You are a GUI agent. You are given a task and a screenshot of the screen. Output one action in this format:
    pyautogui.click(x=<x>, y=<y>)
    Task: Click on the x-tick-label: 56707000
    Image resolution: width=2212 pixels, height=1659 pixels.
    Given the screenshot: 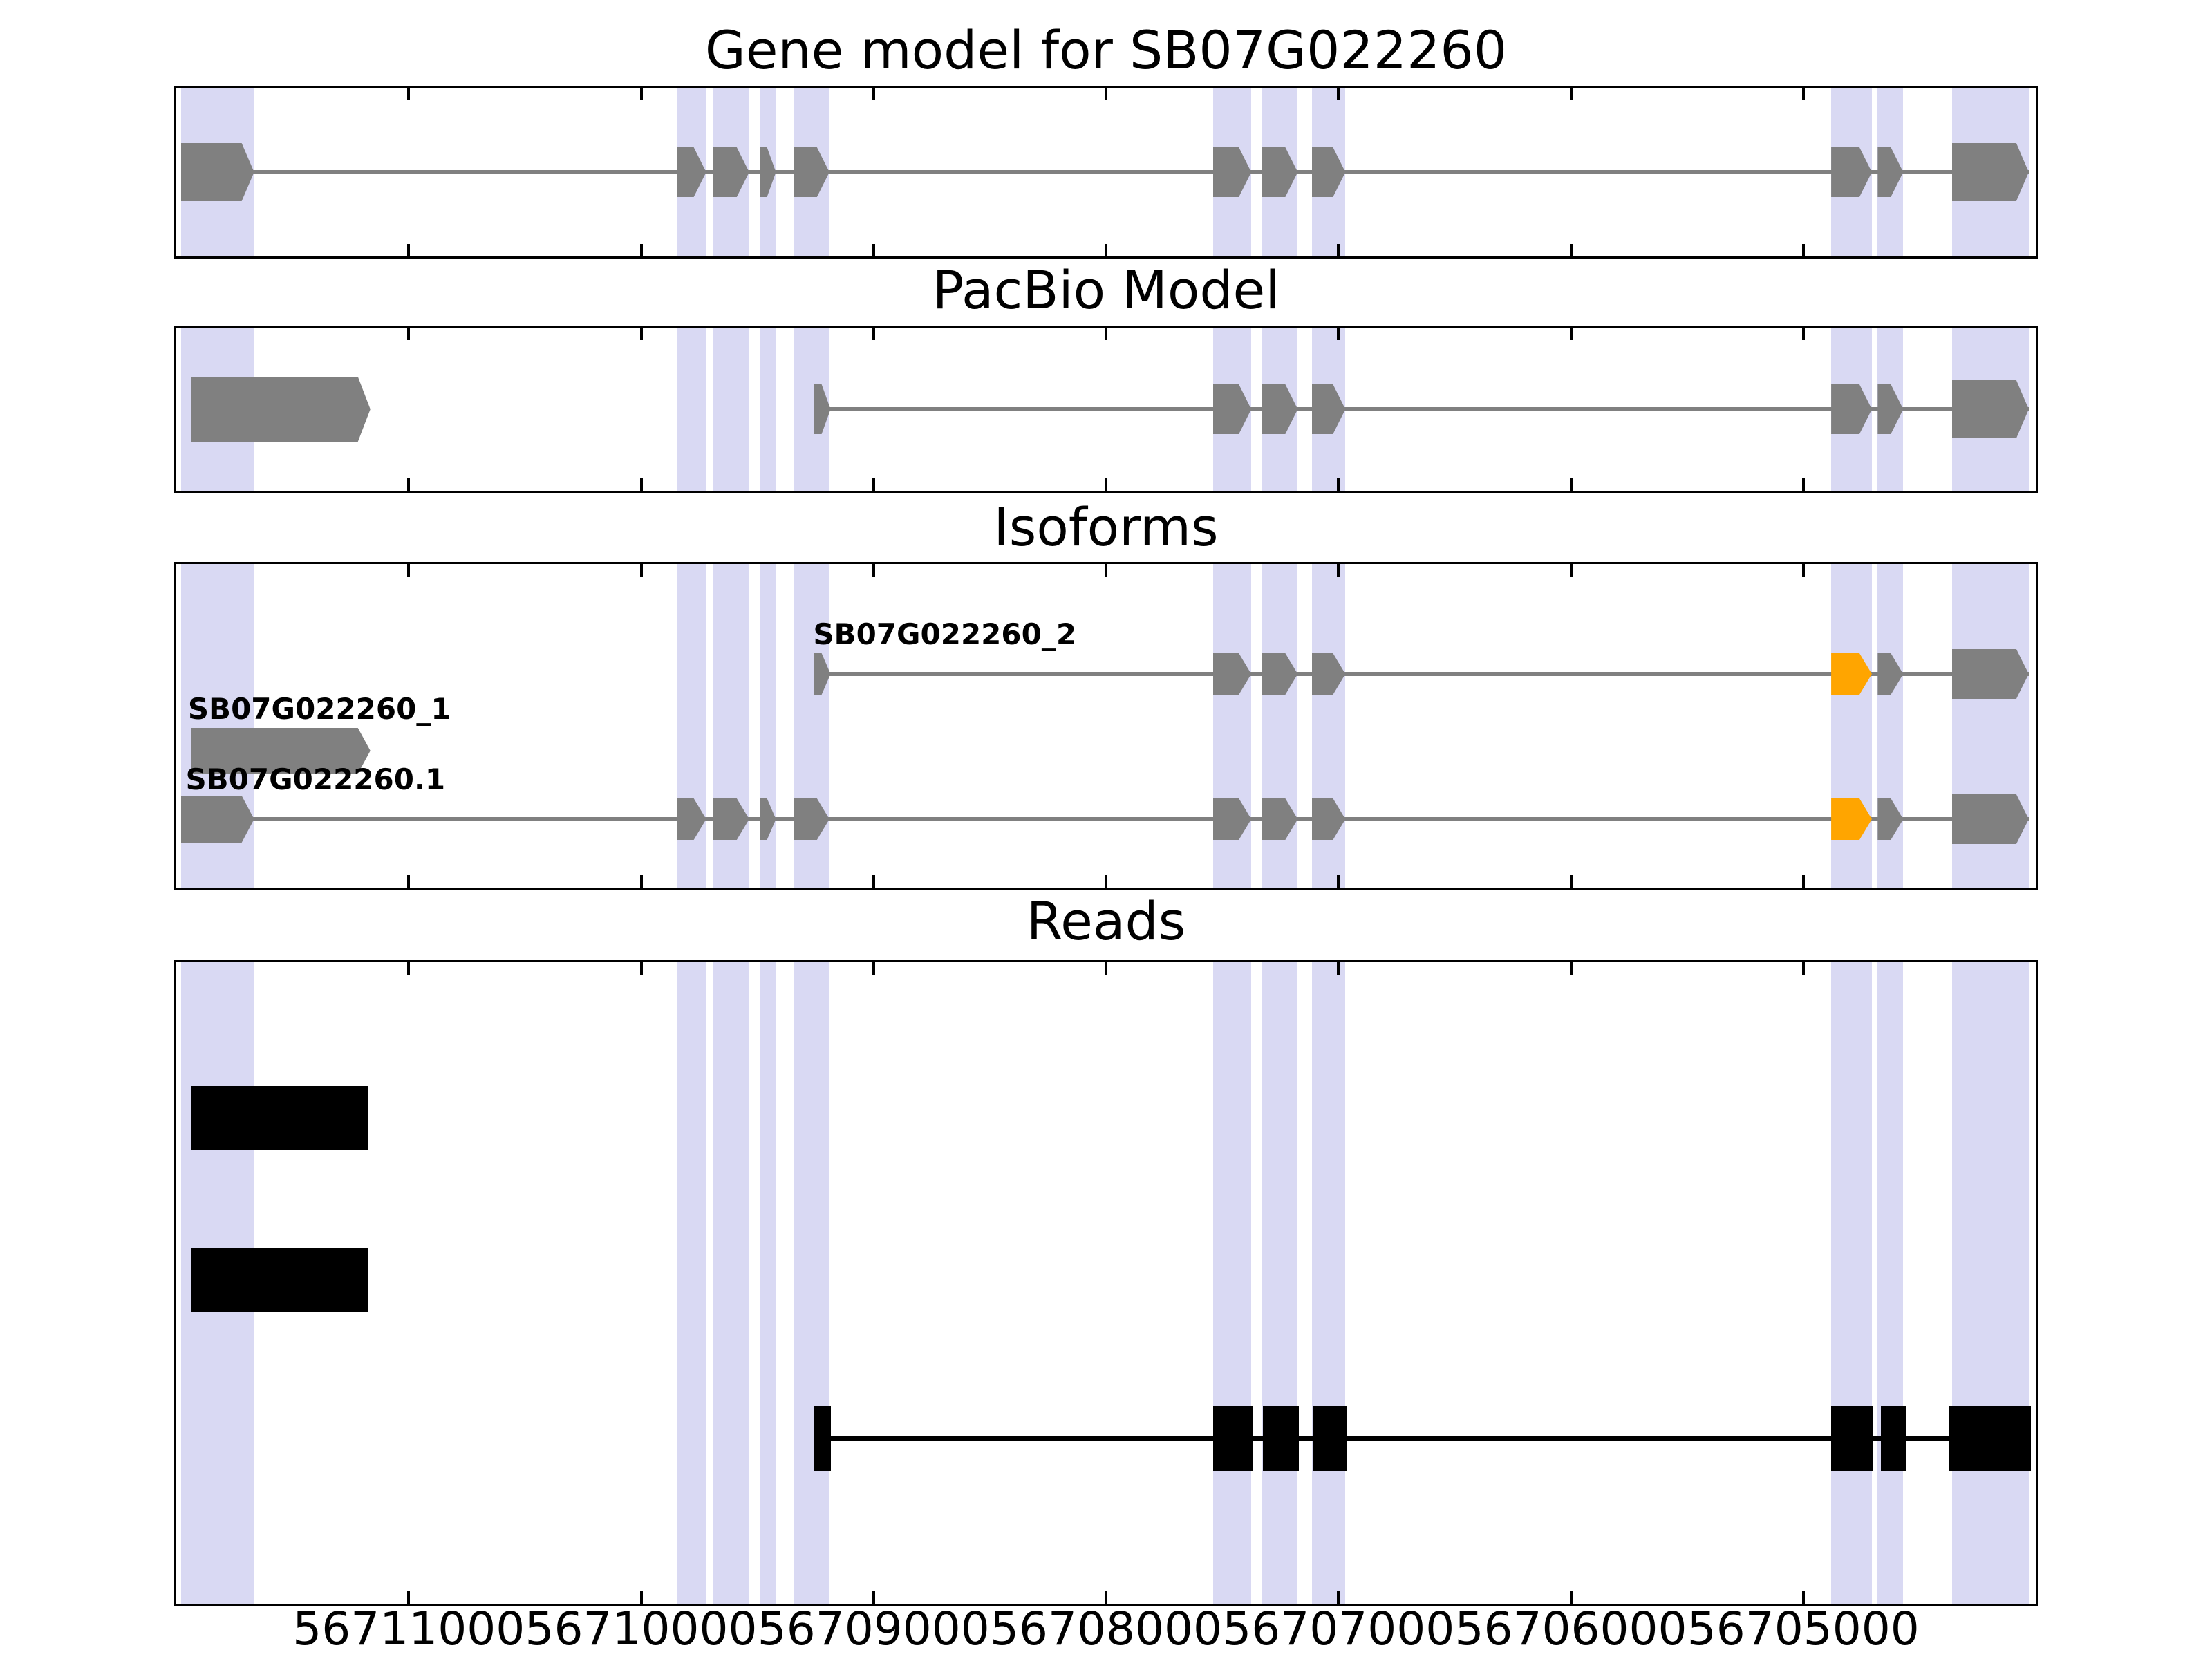 What is the action you would take?
    pyautogui.click(x=1338, y=1629)
    